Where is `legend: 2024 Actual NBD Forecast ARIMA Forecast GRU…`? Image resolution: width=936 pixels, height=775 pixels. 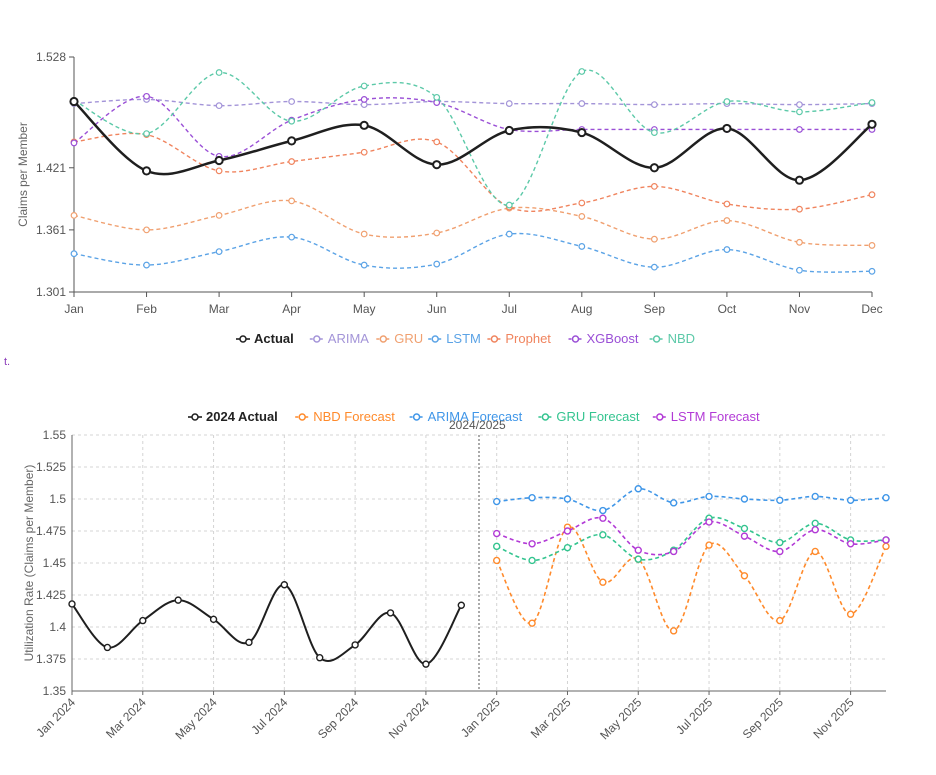 legend: 2024 Actual NBD Forecast ARIMA Forecast GRU… is located at coordinates (474, 416).